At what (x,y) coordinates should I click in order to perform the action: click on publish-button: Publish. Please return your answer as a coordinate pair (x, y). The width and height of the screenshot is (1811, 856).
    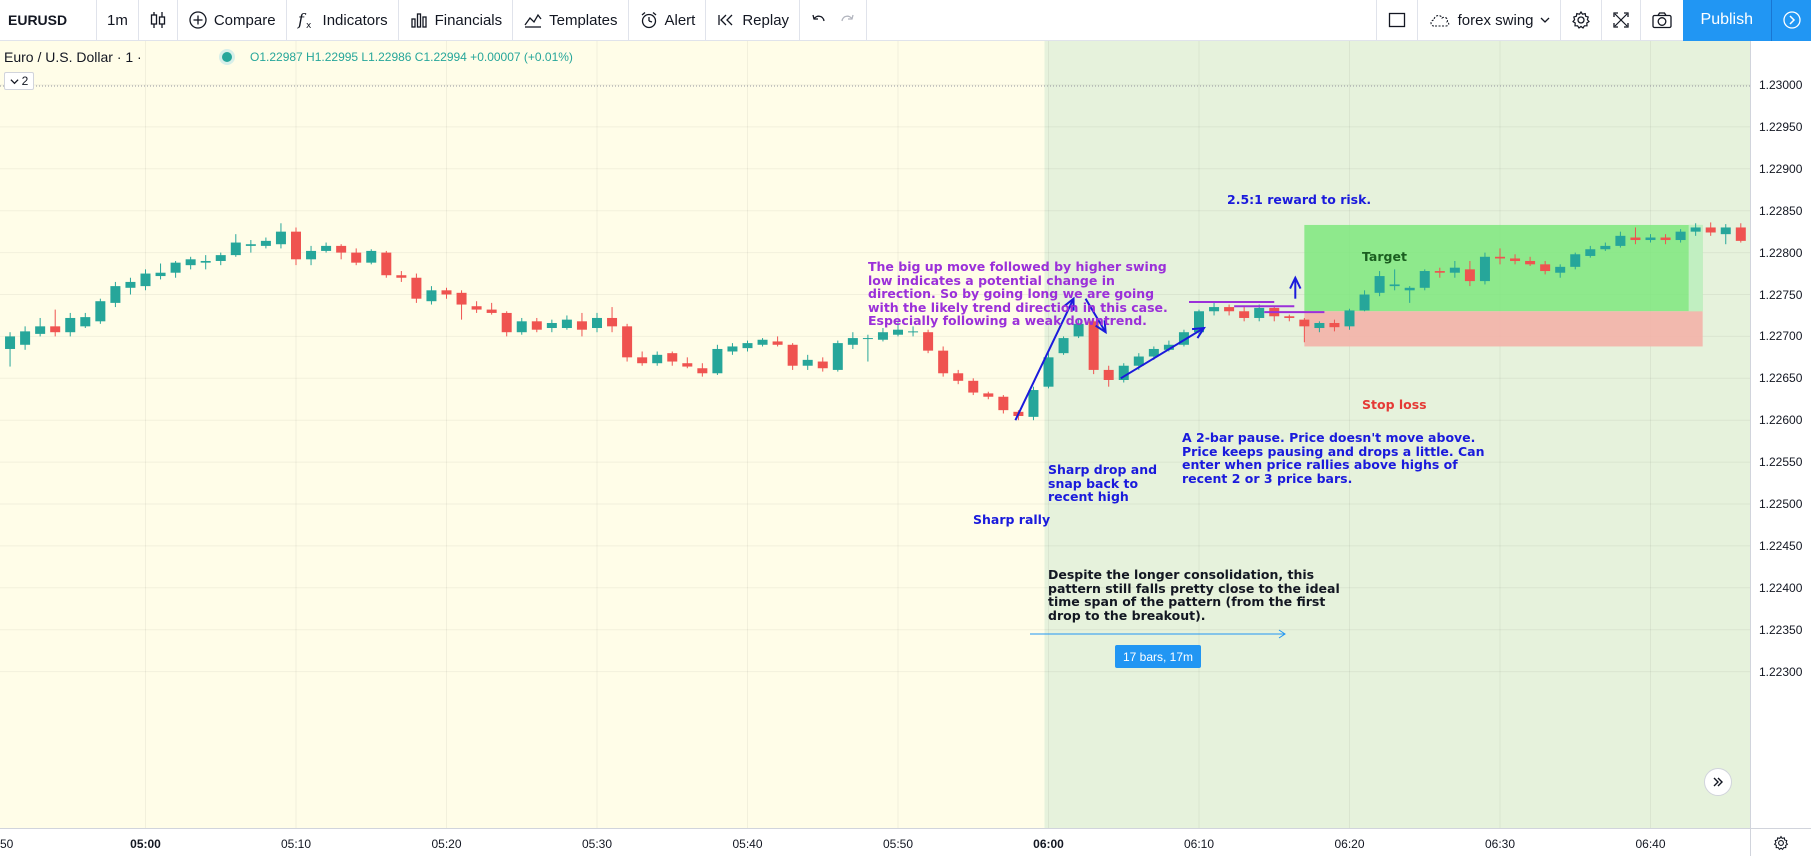
    Looking at the image, I should click on (1726, 20).